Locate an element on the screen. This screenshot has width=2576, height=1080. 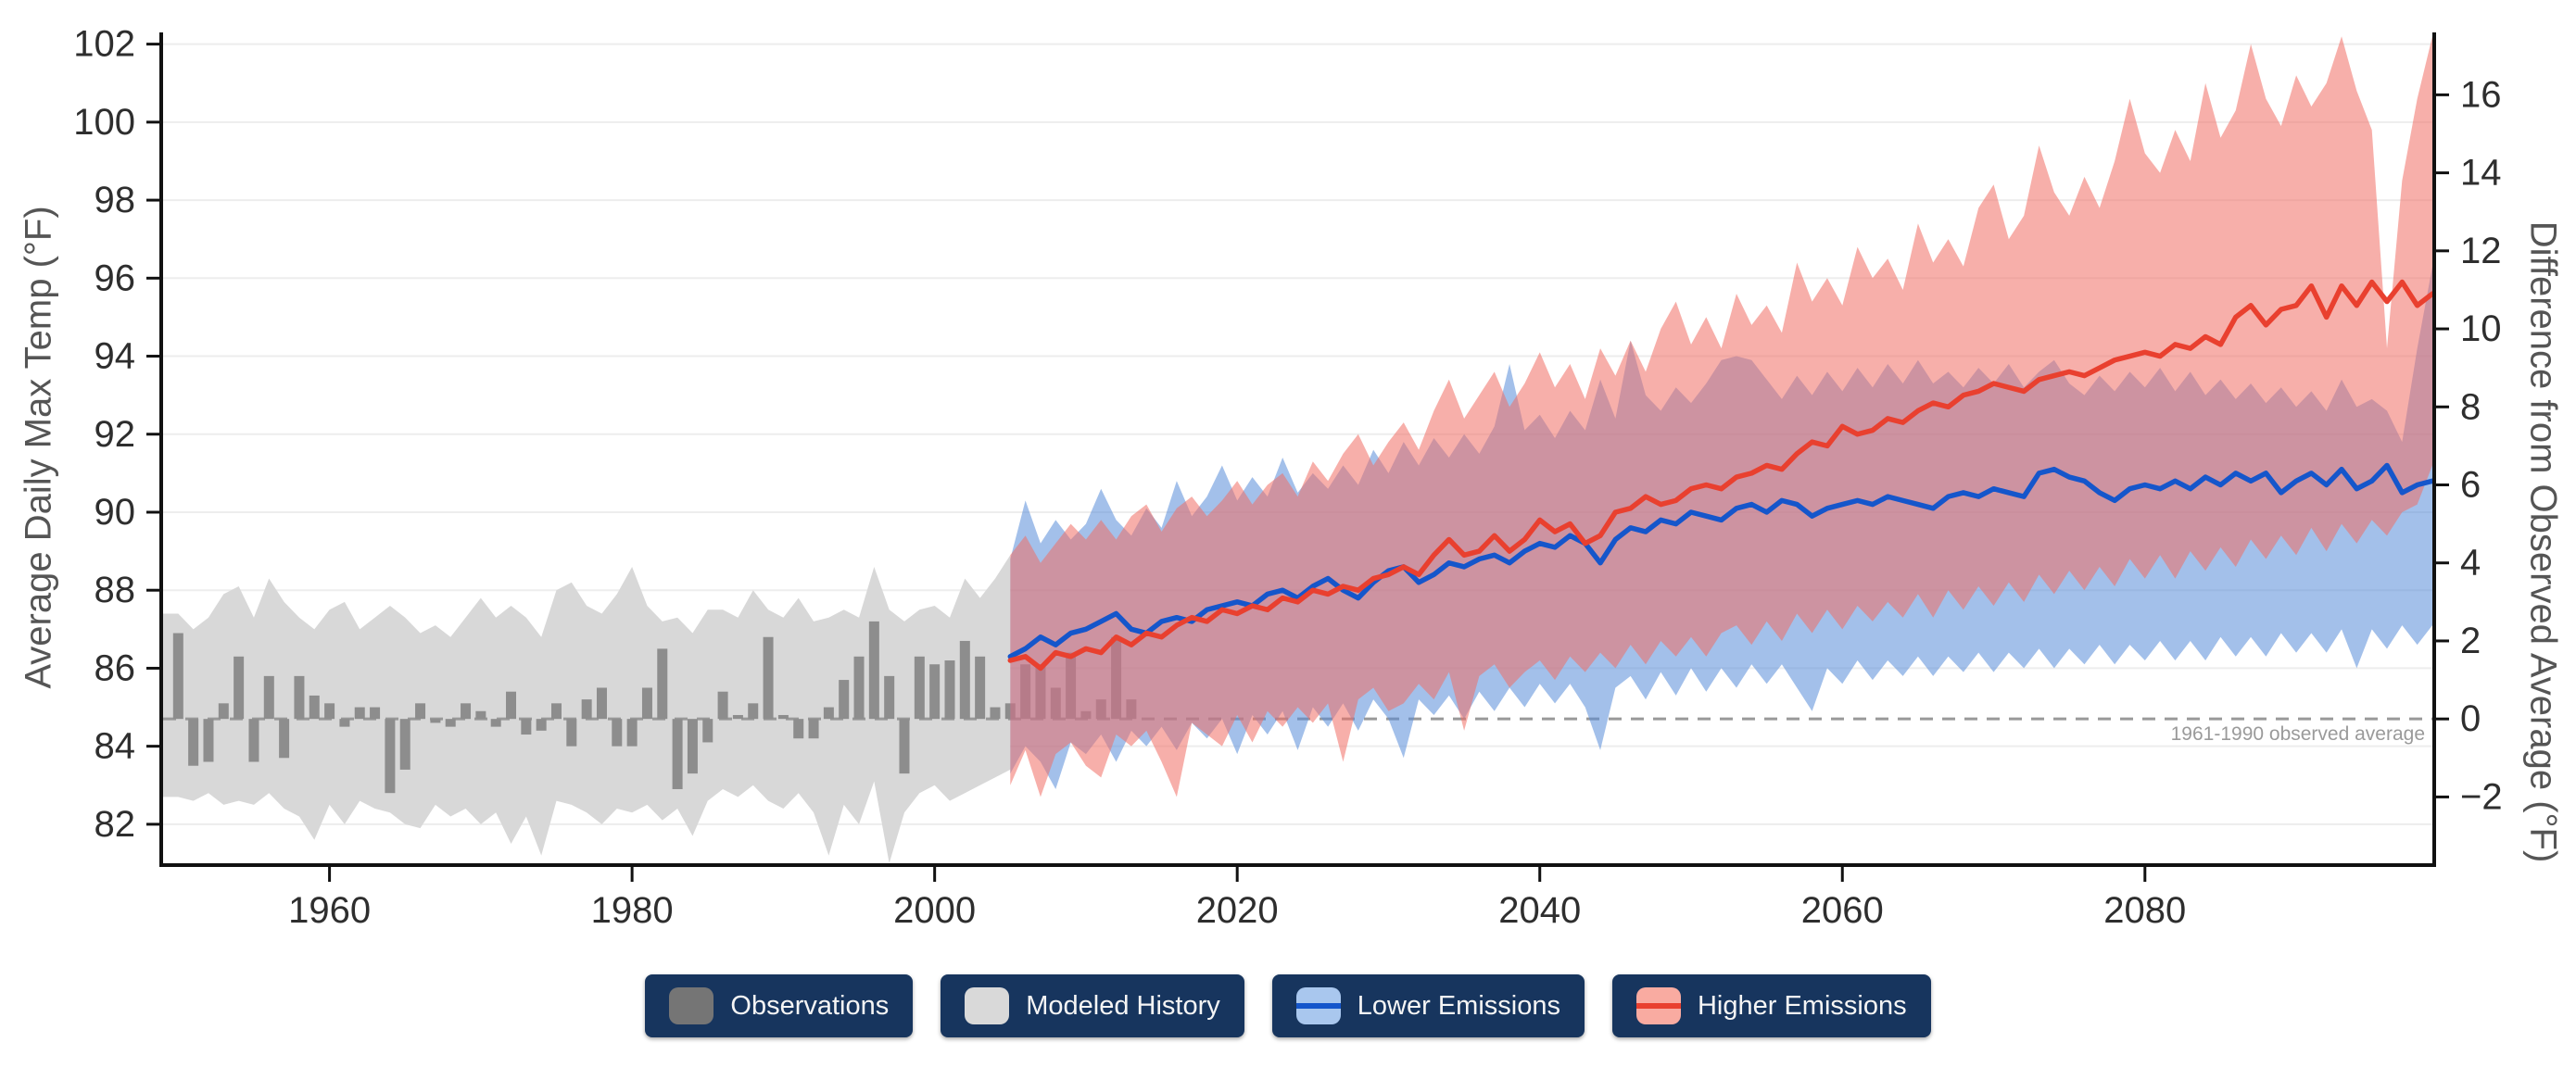
right-tick-label: 14 is located at coordinates (2481, 174).